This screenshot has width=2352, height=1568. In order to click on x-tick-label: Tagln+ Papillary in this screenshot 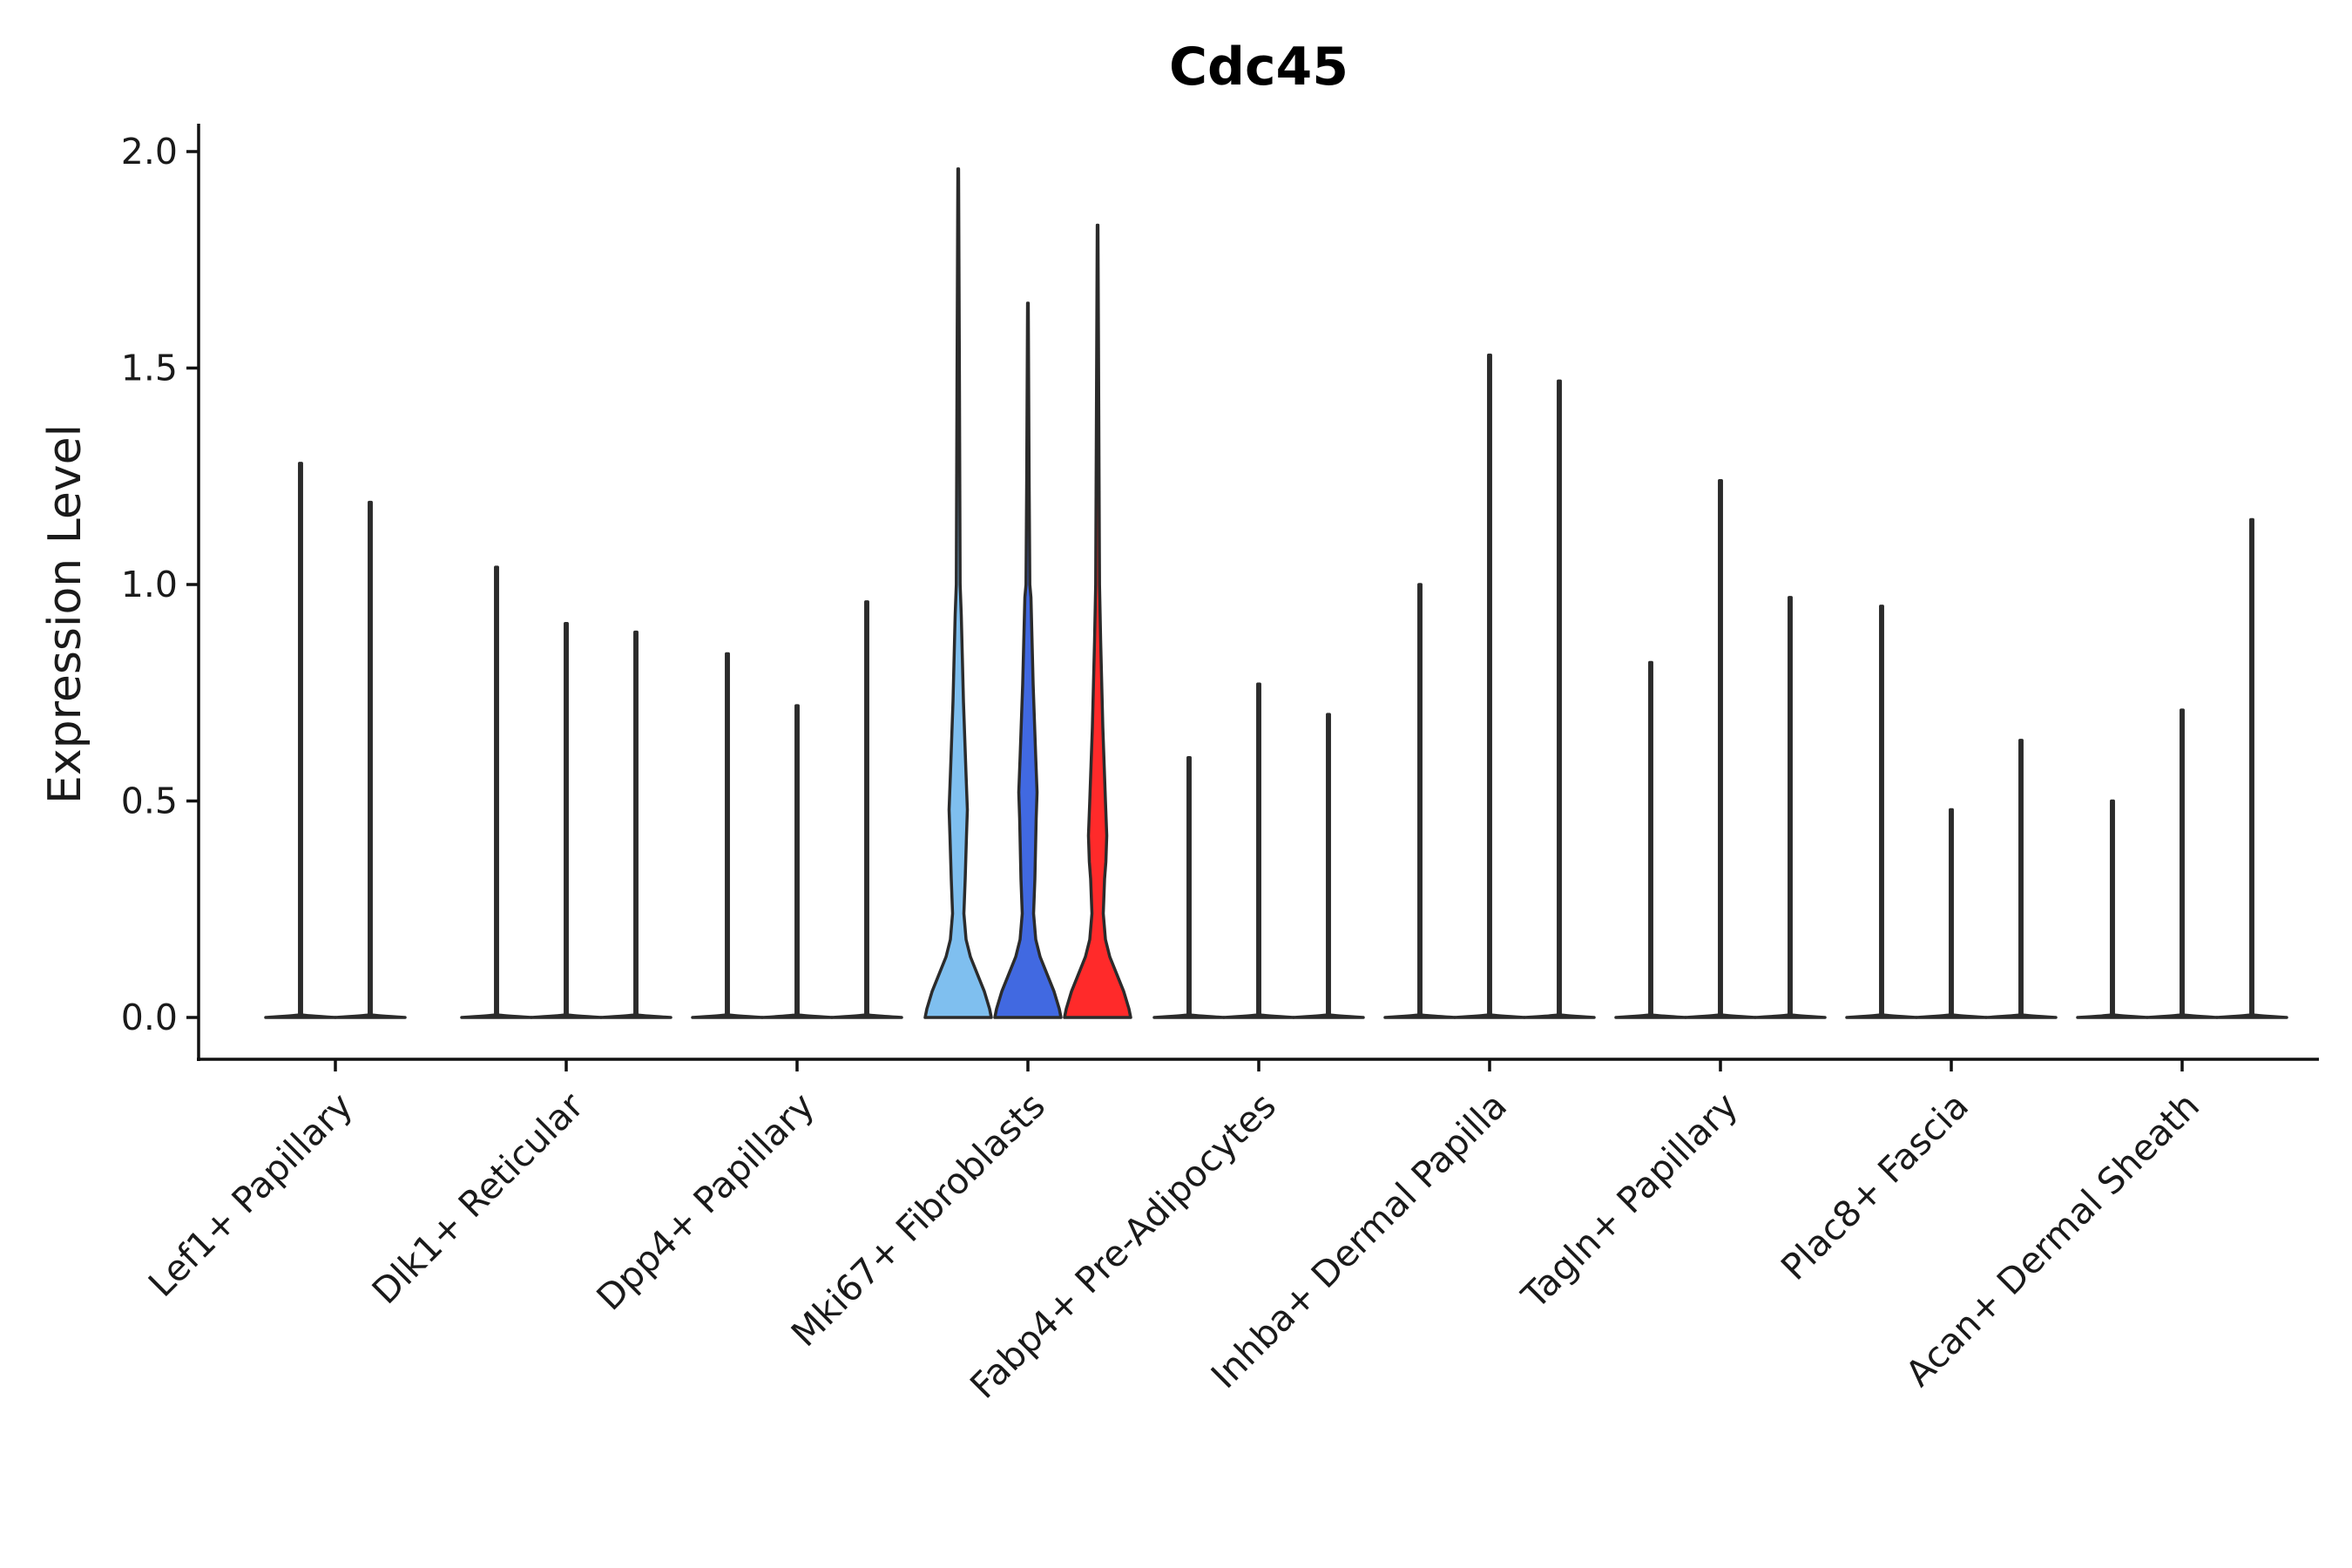, I will do `click(1629, 1201)`.